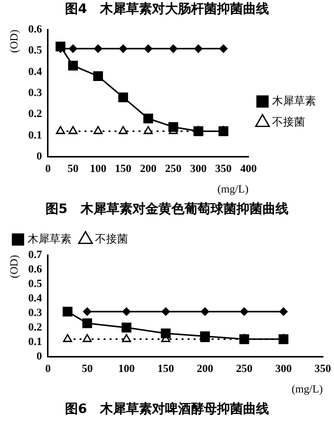 The width and height of the screenshot is (334, 442). Describe the element at coordinates (35, 254) in the screenshot. I see `y-tick-label: 0.7` at that location.